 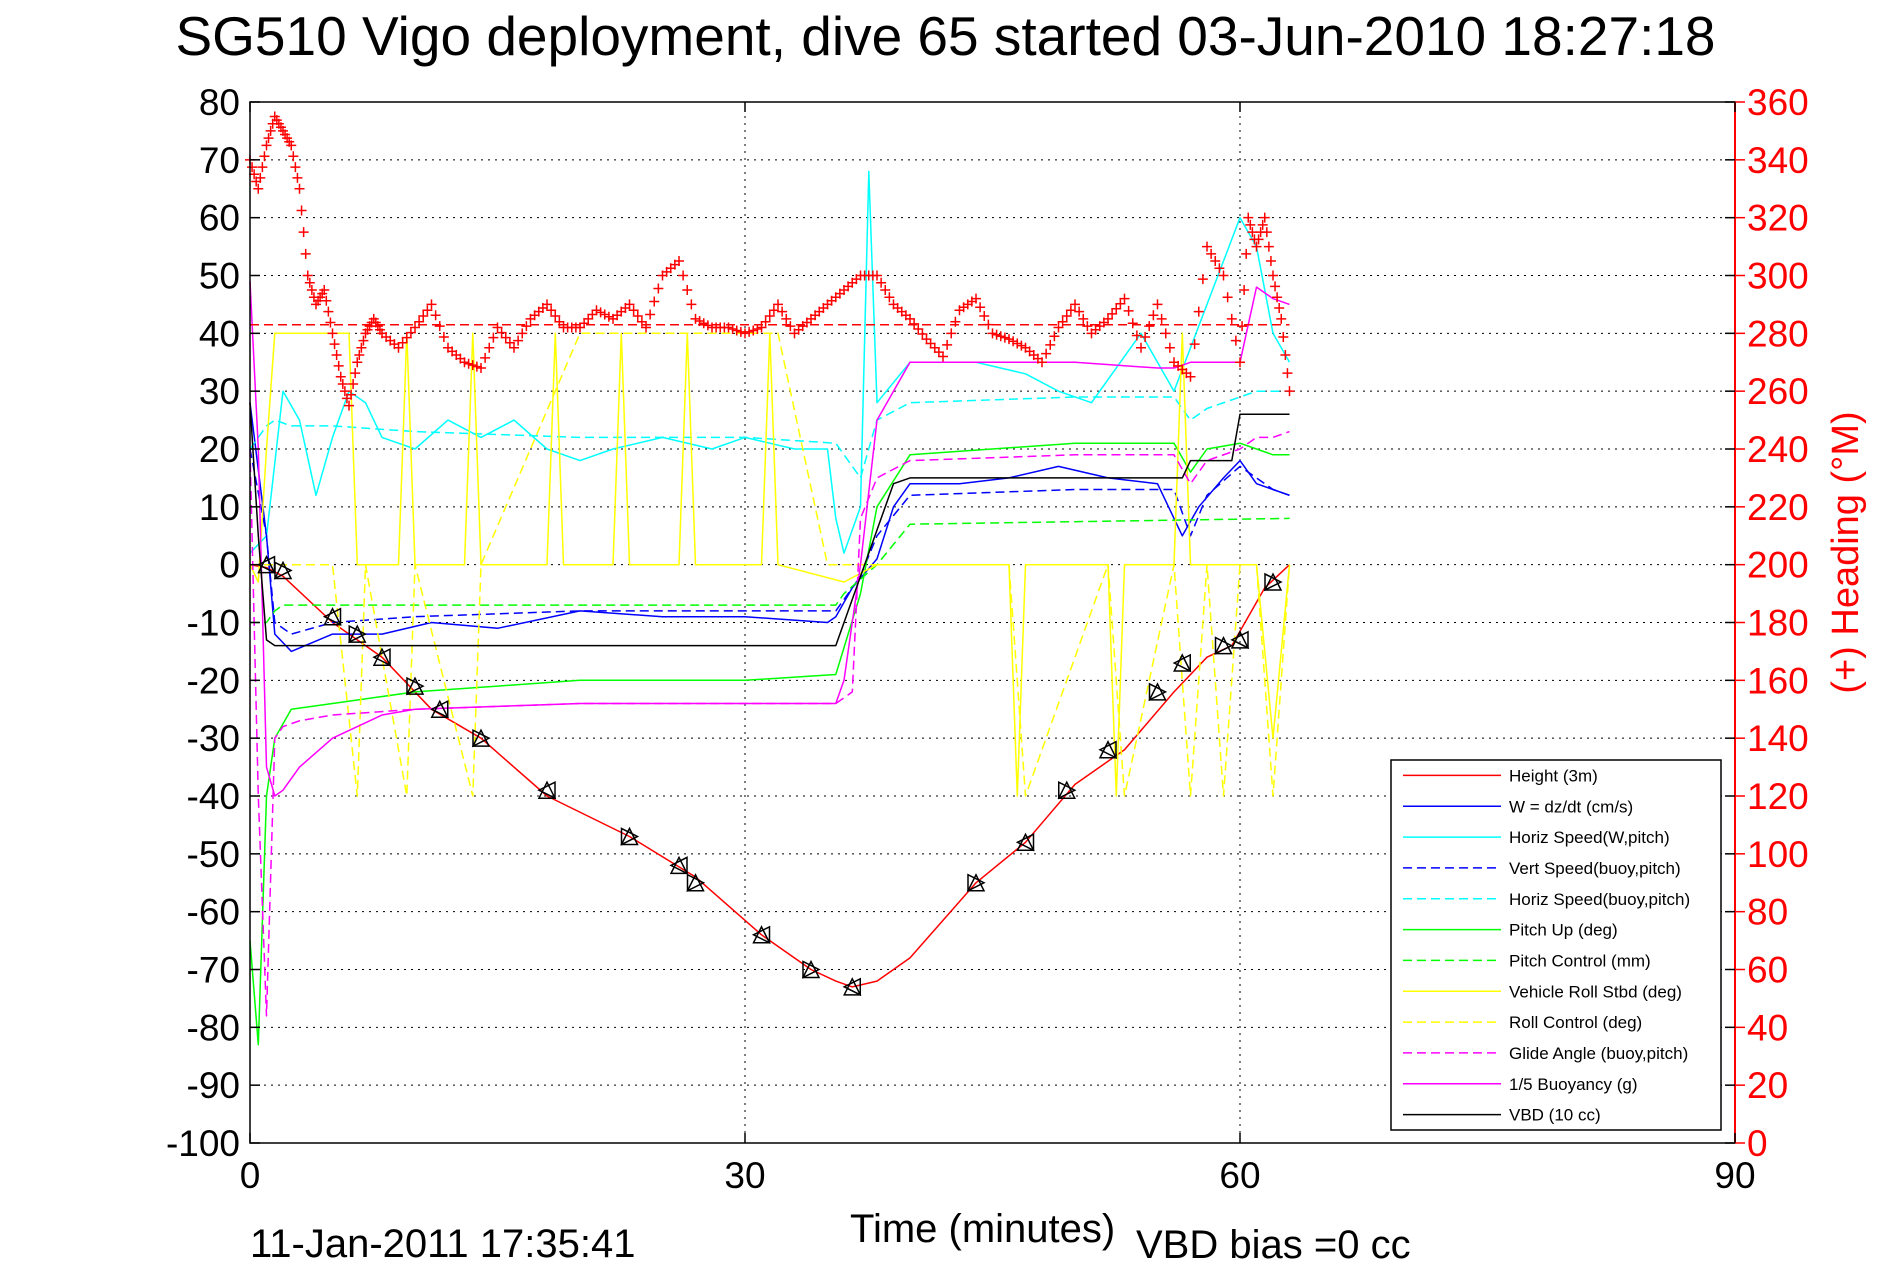 I want to click on y2-axis-label: (+) Heading (°M), so click(x=1846, y=552).